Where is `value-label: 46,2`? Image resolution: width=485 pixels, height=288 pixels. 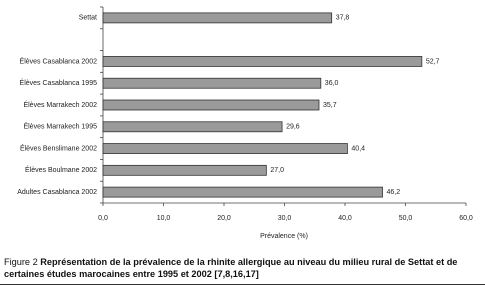
value-label: 46,2 is located at coordinates (394, 192).